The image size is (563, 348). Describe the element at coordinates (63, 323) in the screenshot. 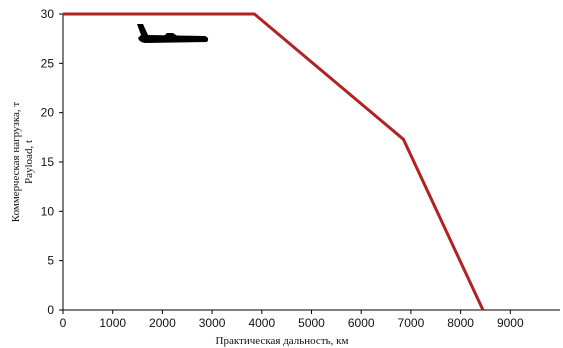

I see `x-tick-label: 0` at that location.